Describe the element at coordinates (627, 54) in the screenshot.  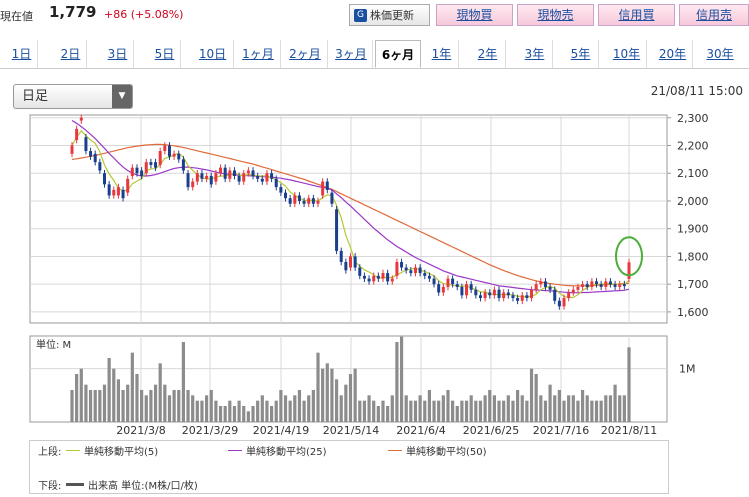
I see `tab-10y: 10年` at that location.